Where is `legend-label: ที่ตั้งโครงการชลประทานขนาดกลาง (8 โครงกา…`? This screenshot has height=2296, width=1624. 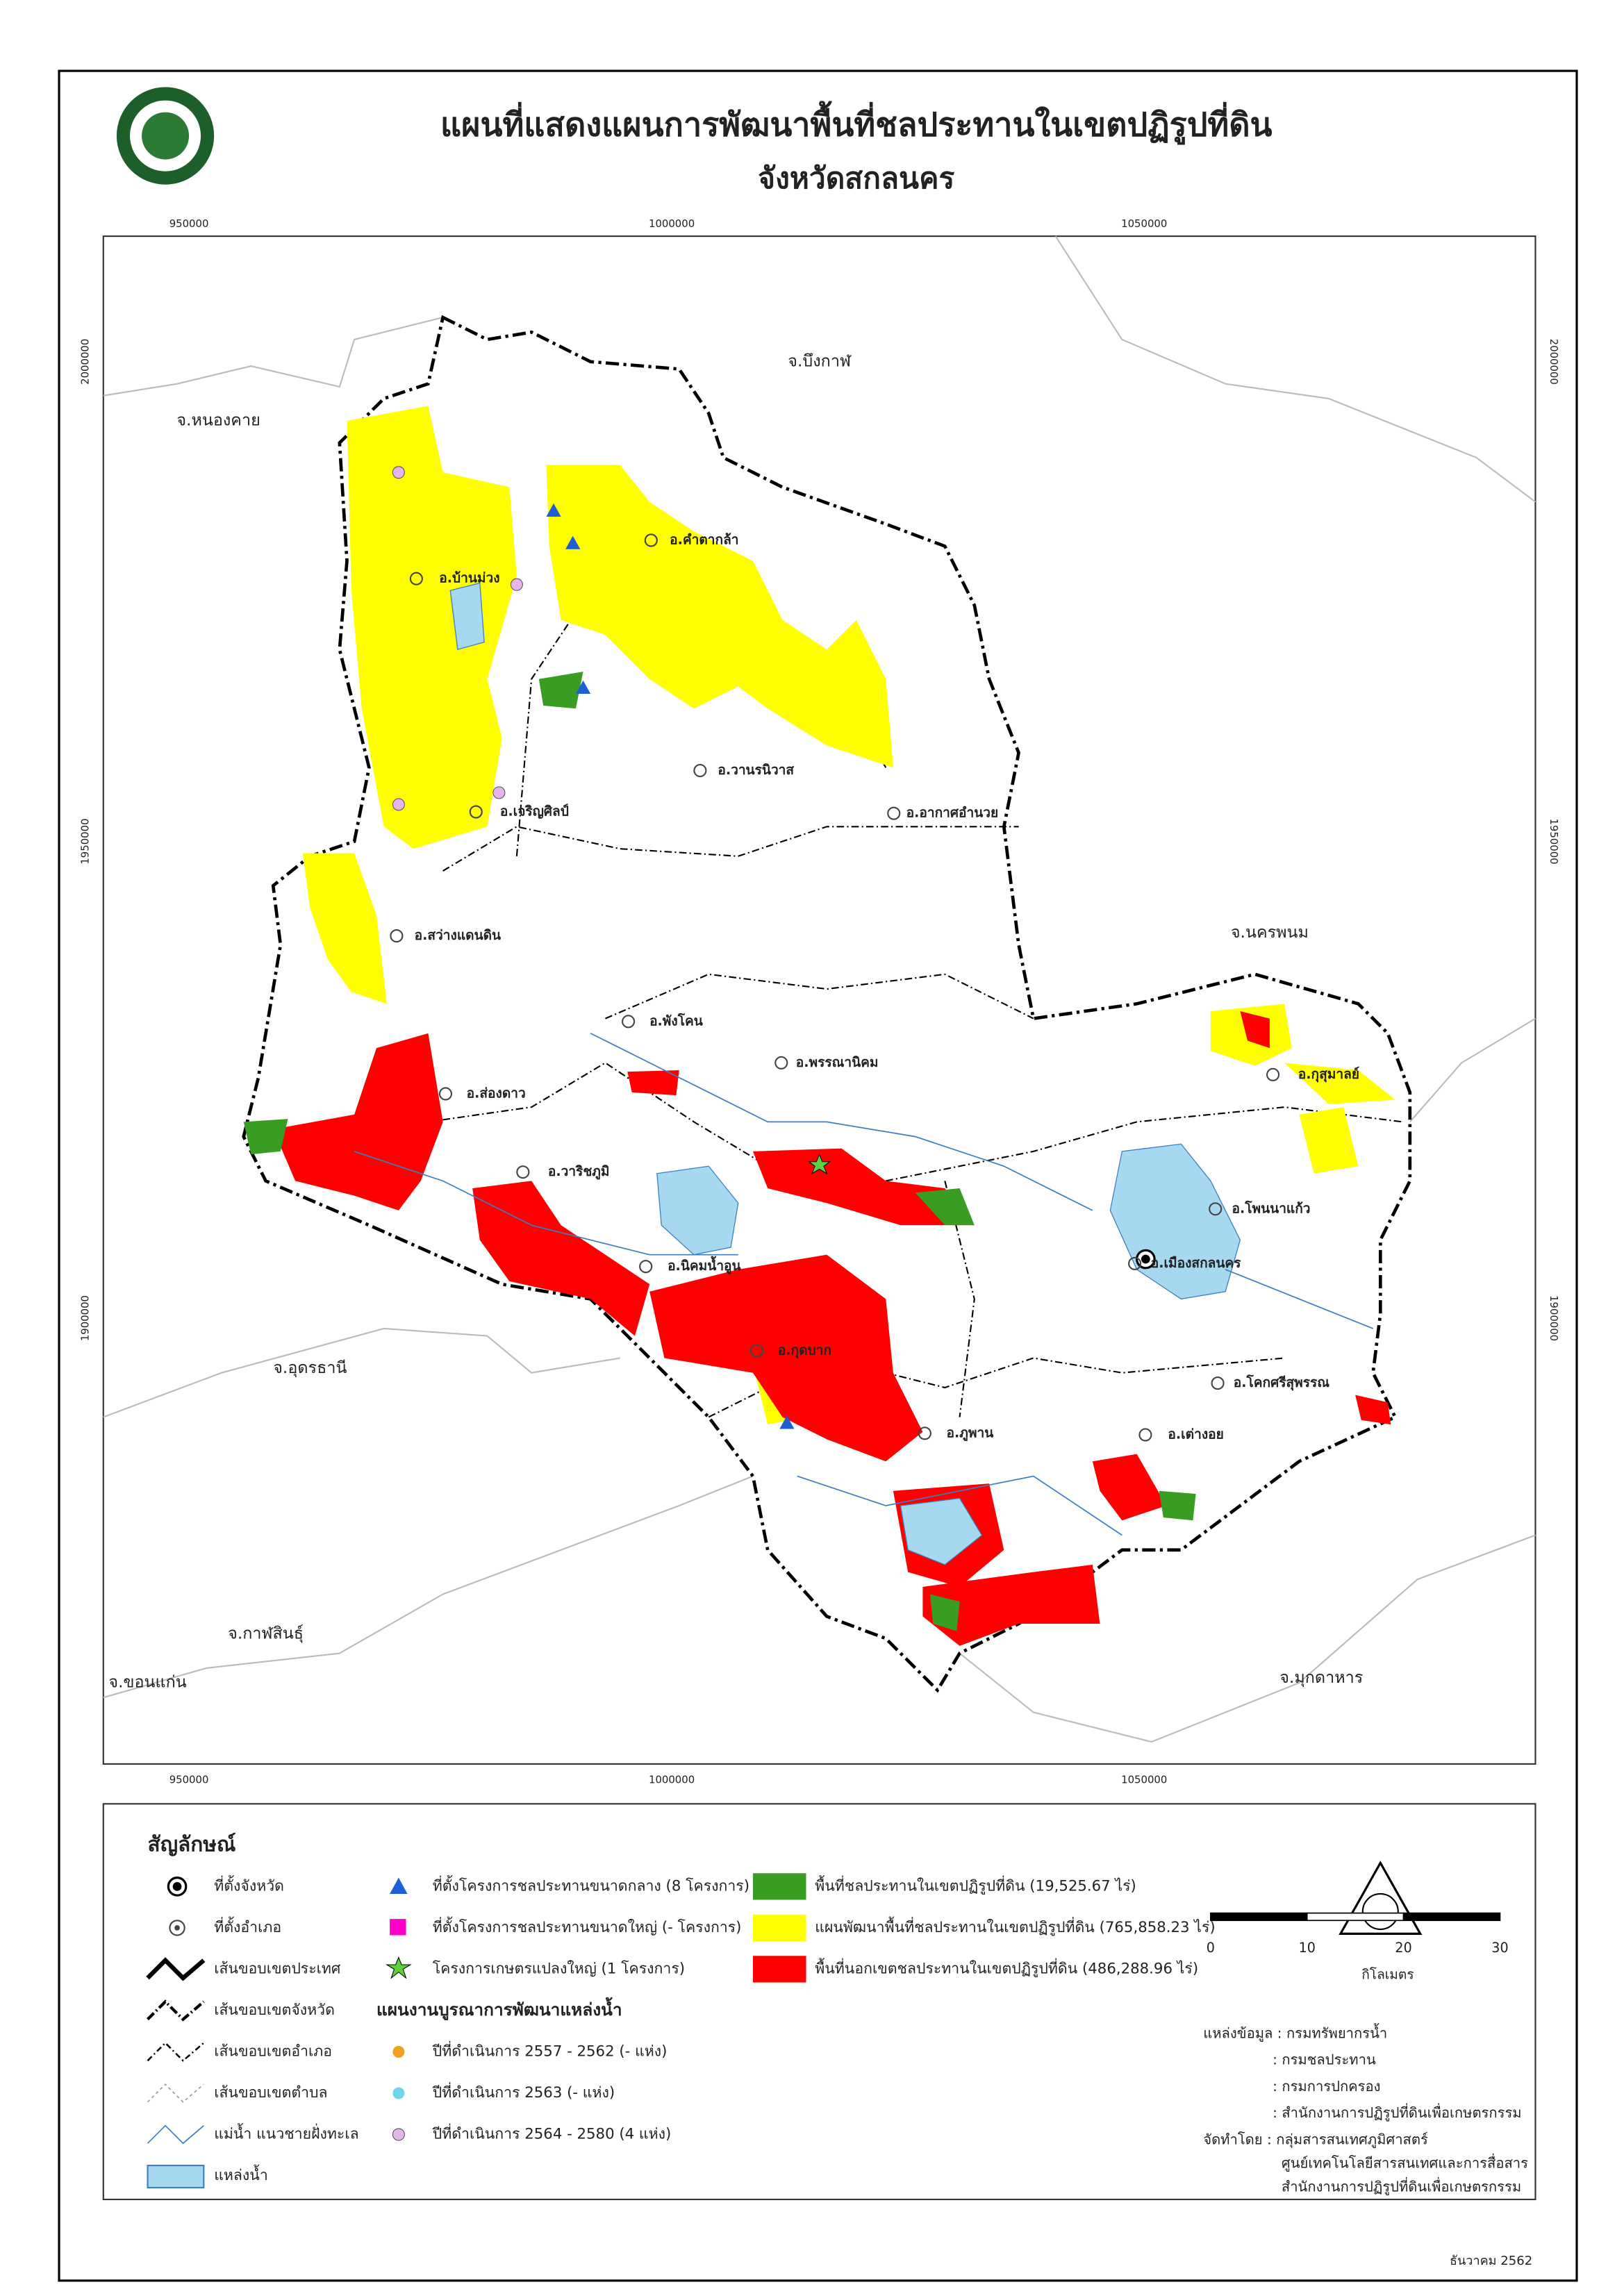
legend-label: ที่ตั้งโครงการชลประทานขนาดกลาง (8 โครงกา… is located at coordinates (591, 1885).